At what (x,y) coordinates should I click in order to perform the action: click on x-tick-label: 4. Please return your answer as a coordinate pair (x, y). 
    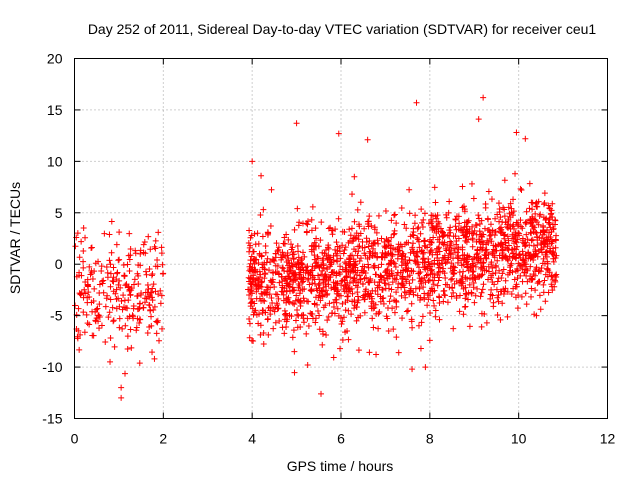
    Looking at the image, I should click on (252, 439).